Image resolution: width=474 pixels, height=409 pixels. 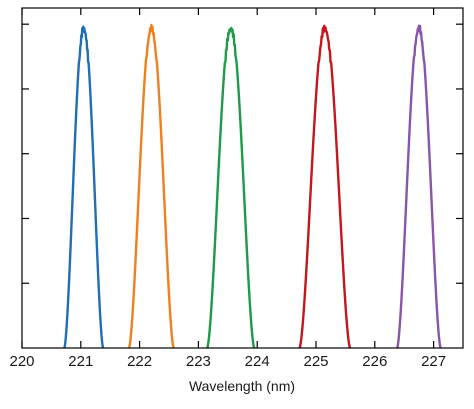 I want to click on x-tick-label: 227, so click(x=433, y=361).